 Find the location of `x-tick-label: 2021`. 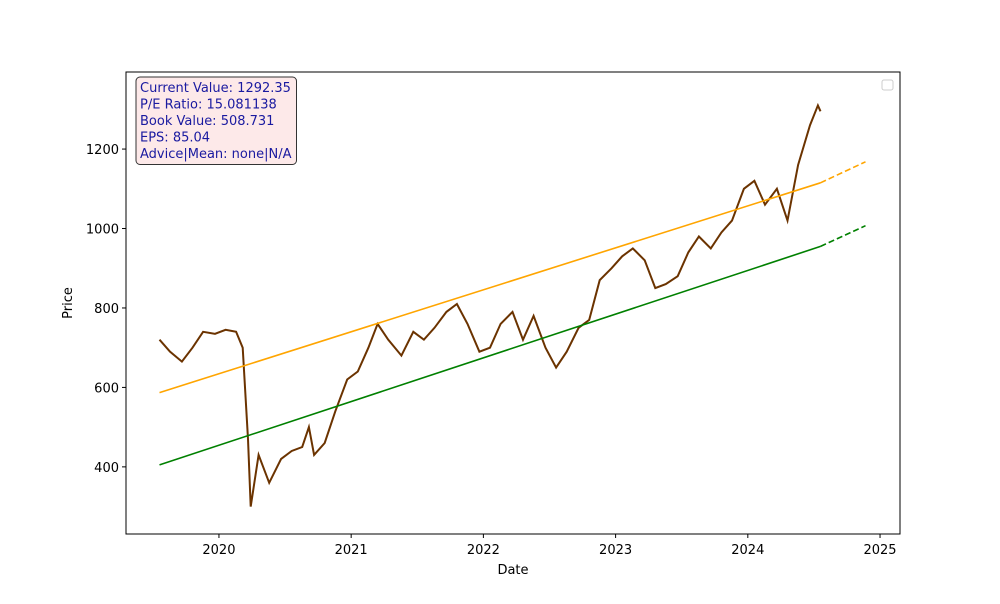

x-tick-label: 2021 is located at coordinates (351, 550).